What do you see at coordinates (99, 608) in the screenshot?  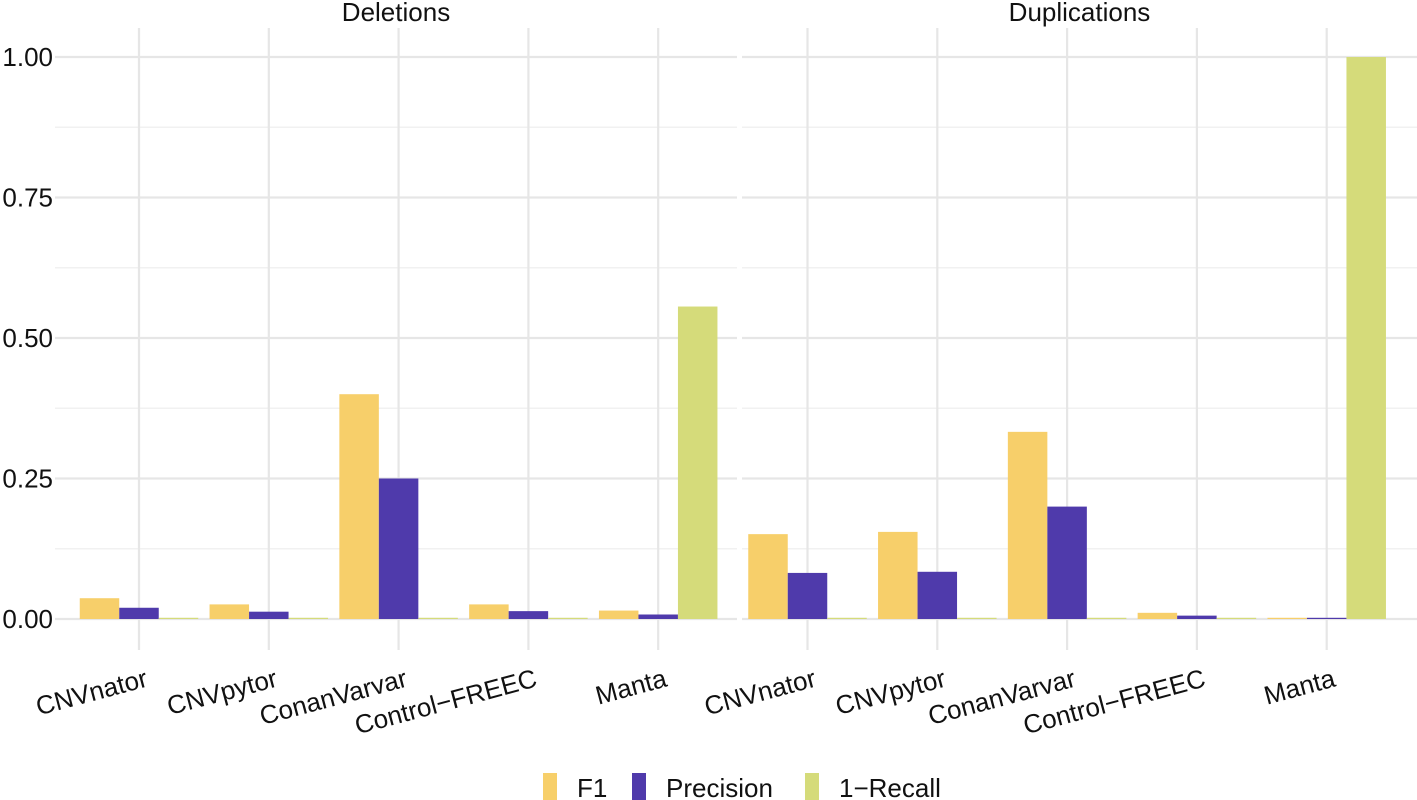 I see `bar-deletions-cnvnator-f1` at bounding box center [99, 608].